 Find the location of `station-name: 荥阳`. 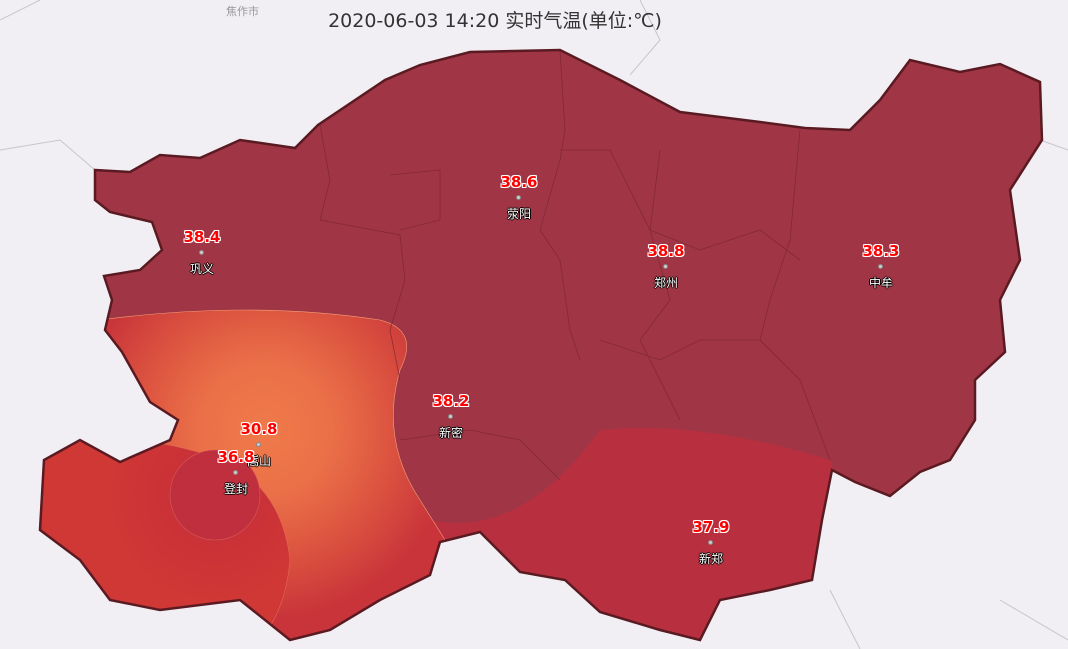

station-name: 荥阳 is located at coordinates (518, 214).